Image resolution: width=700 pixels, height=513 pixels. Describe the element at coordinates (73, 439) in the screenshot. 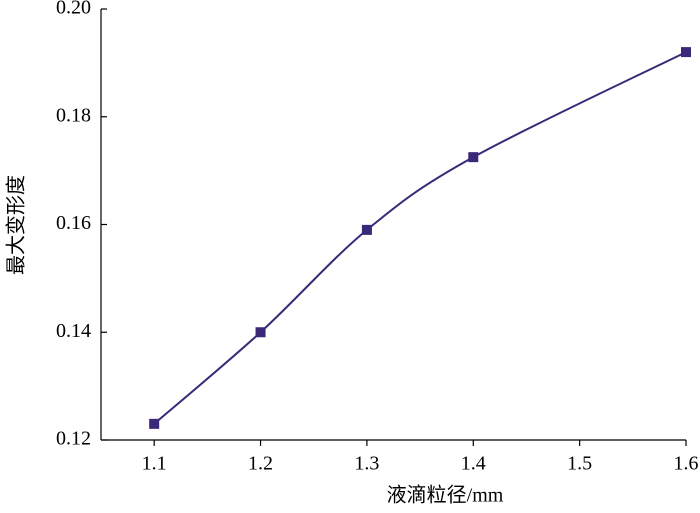

I see `y-tick-label: 0.12` at that location.